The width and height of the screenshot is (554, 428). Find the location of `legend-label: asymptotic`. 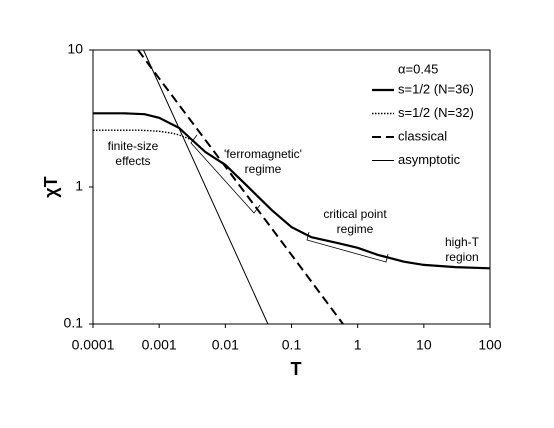

legend-label: asymptotic is located at coordinates (429, 159).